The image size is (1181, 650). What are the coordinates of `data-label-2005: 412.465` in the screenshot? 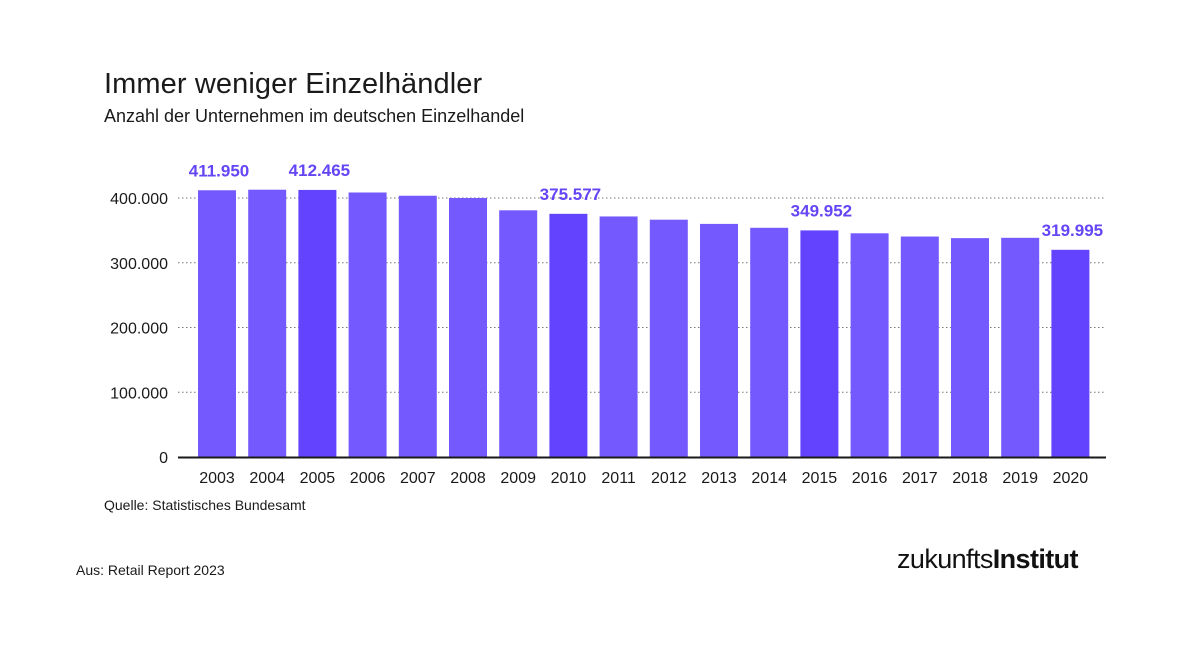 It's located at (319, 170).